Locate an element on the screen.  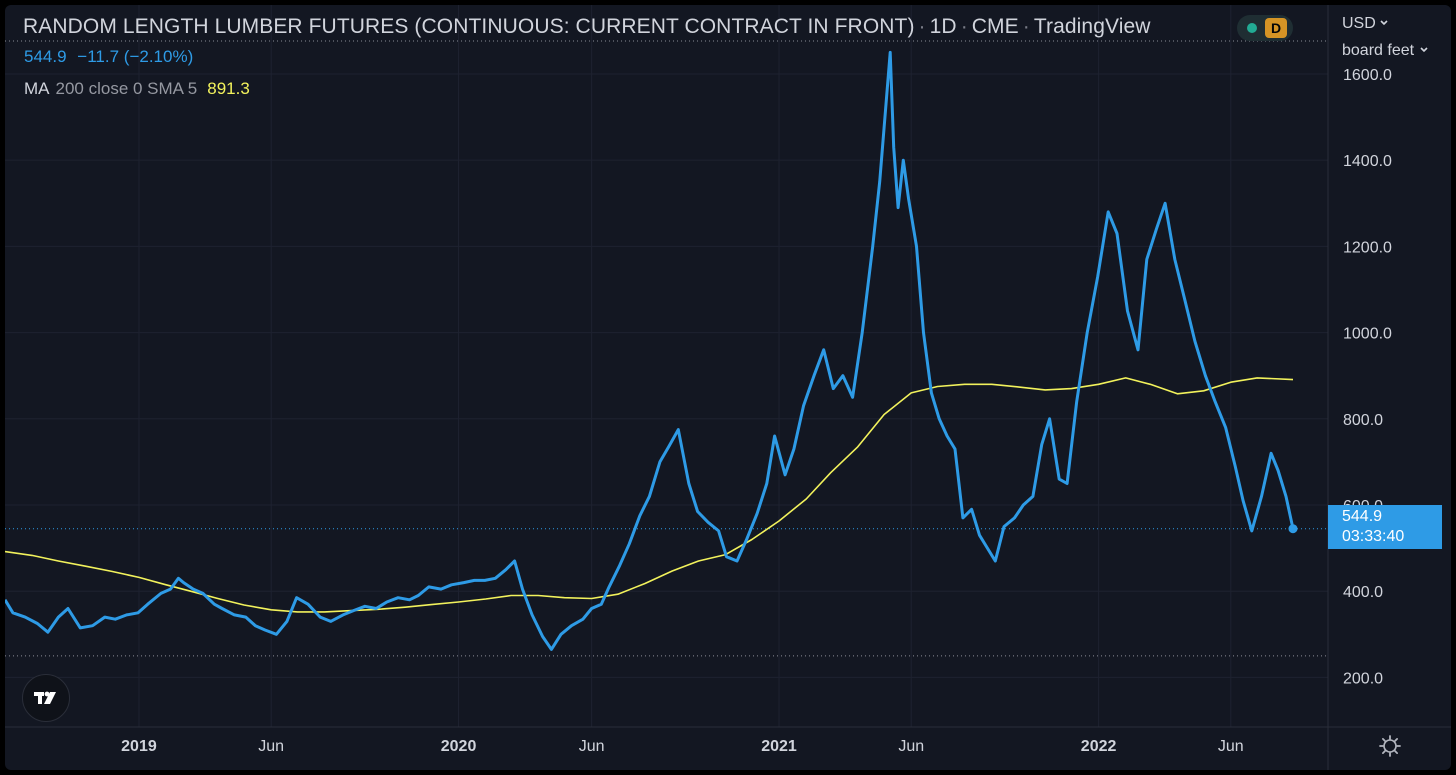
x-tick-label: 2021 is located at coordinates (779, 746).